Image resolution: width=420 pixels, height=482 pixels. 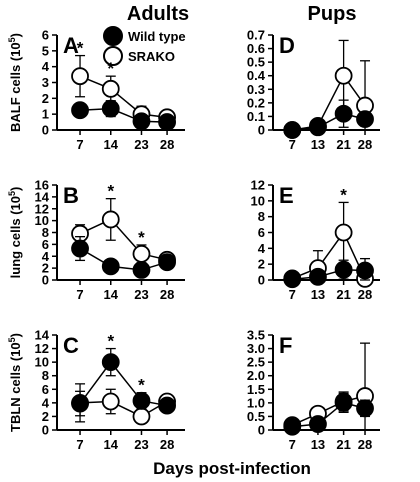 I want to click on panel-c-xtick-label: 23, so click(x=141, y=444).